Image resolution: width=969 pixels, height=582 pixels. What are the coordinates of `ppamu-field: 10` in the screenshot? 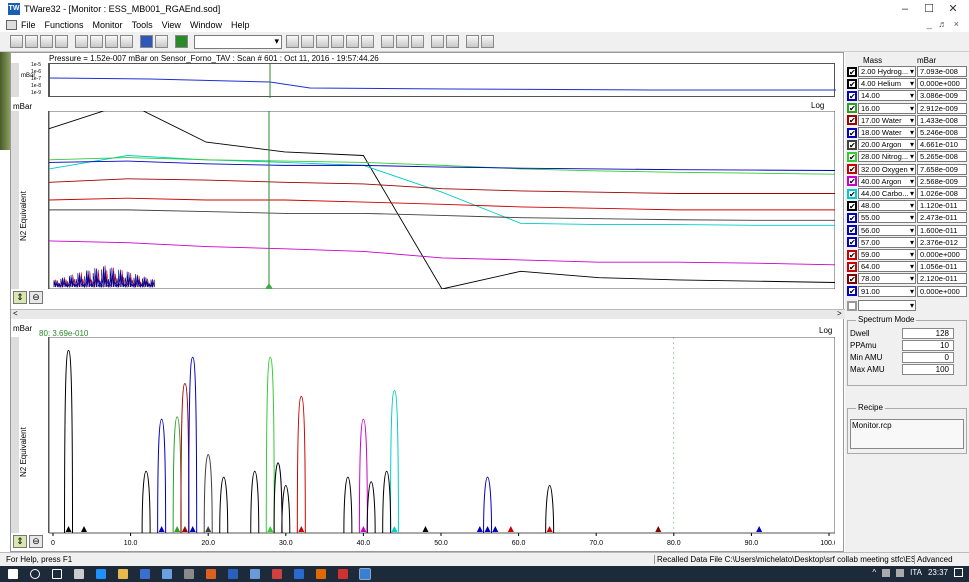 It's located at (928, 345).